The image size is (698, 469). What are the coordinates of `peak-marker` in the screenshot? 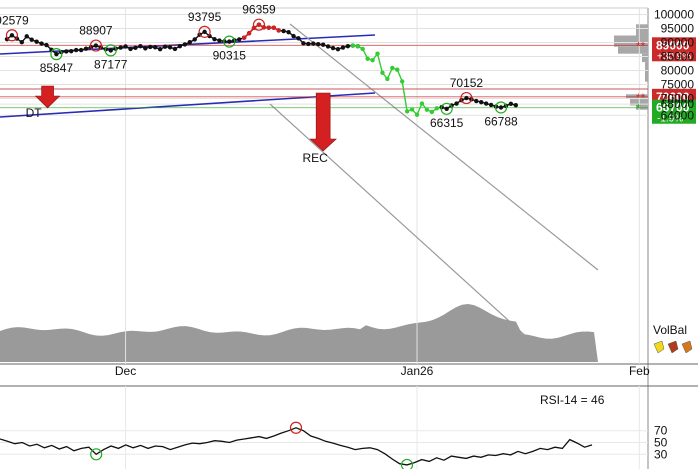 It's located at (96, 45).